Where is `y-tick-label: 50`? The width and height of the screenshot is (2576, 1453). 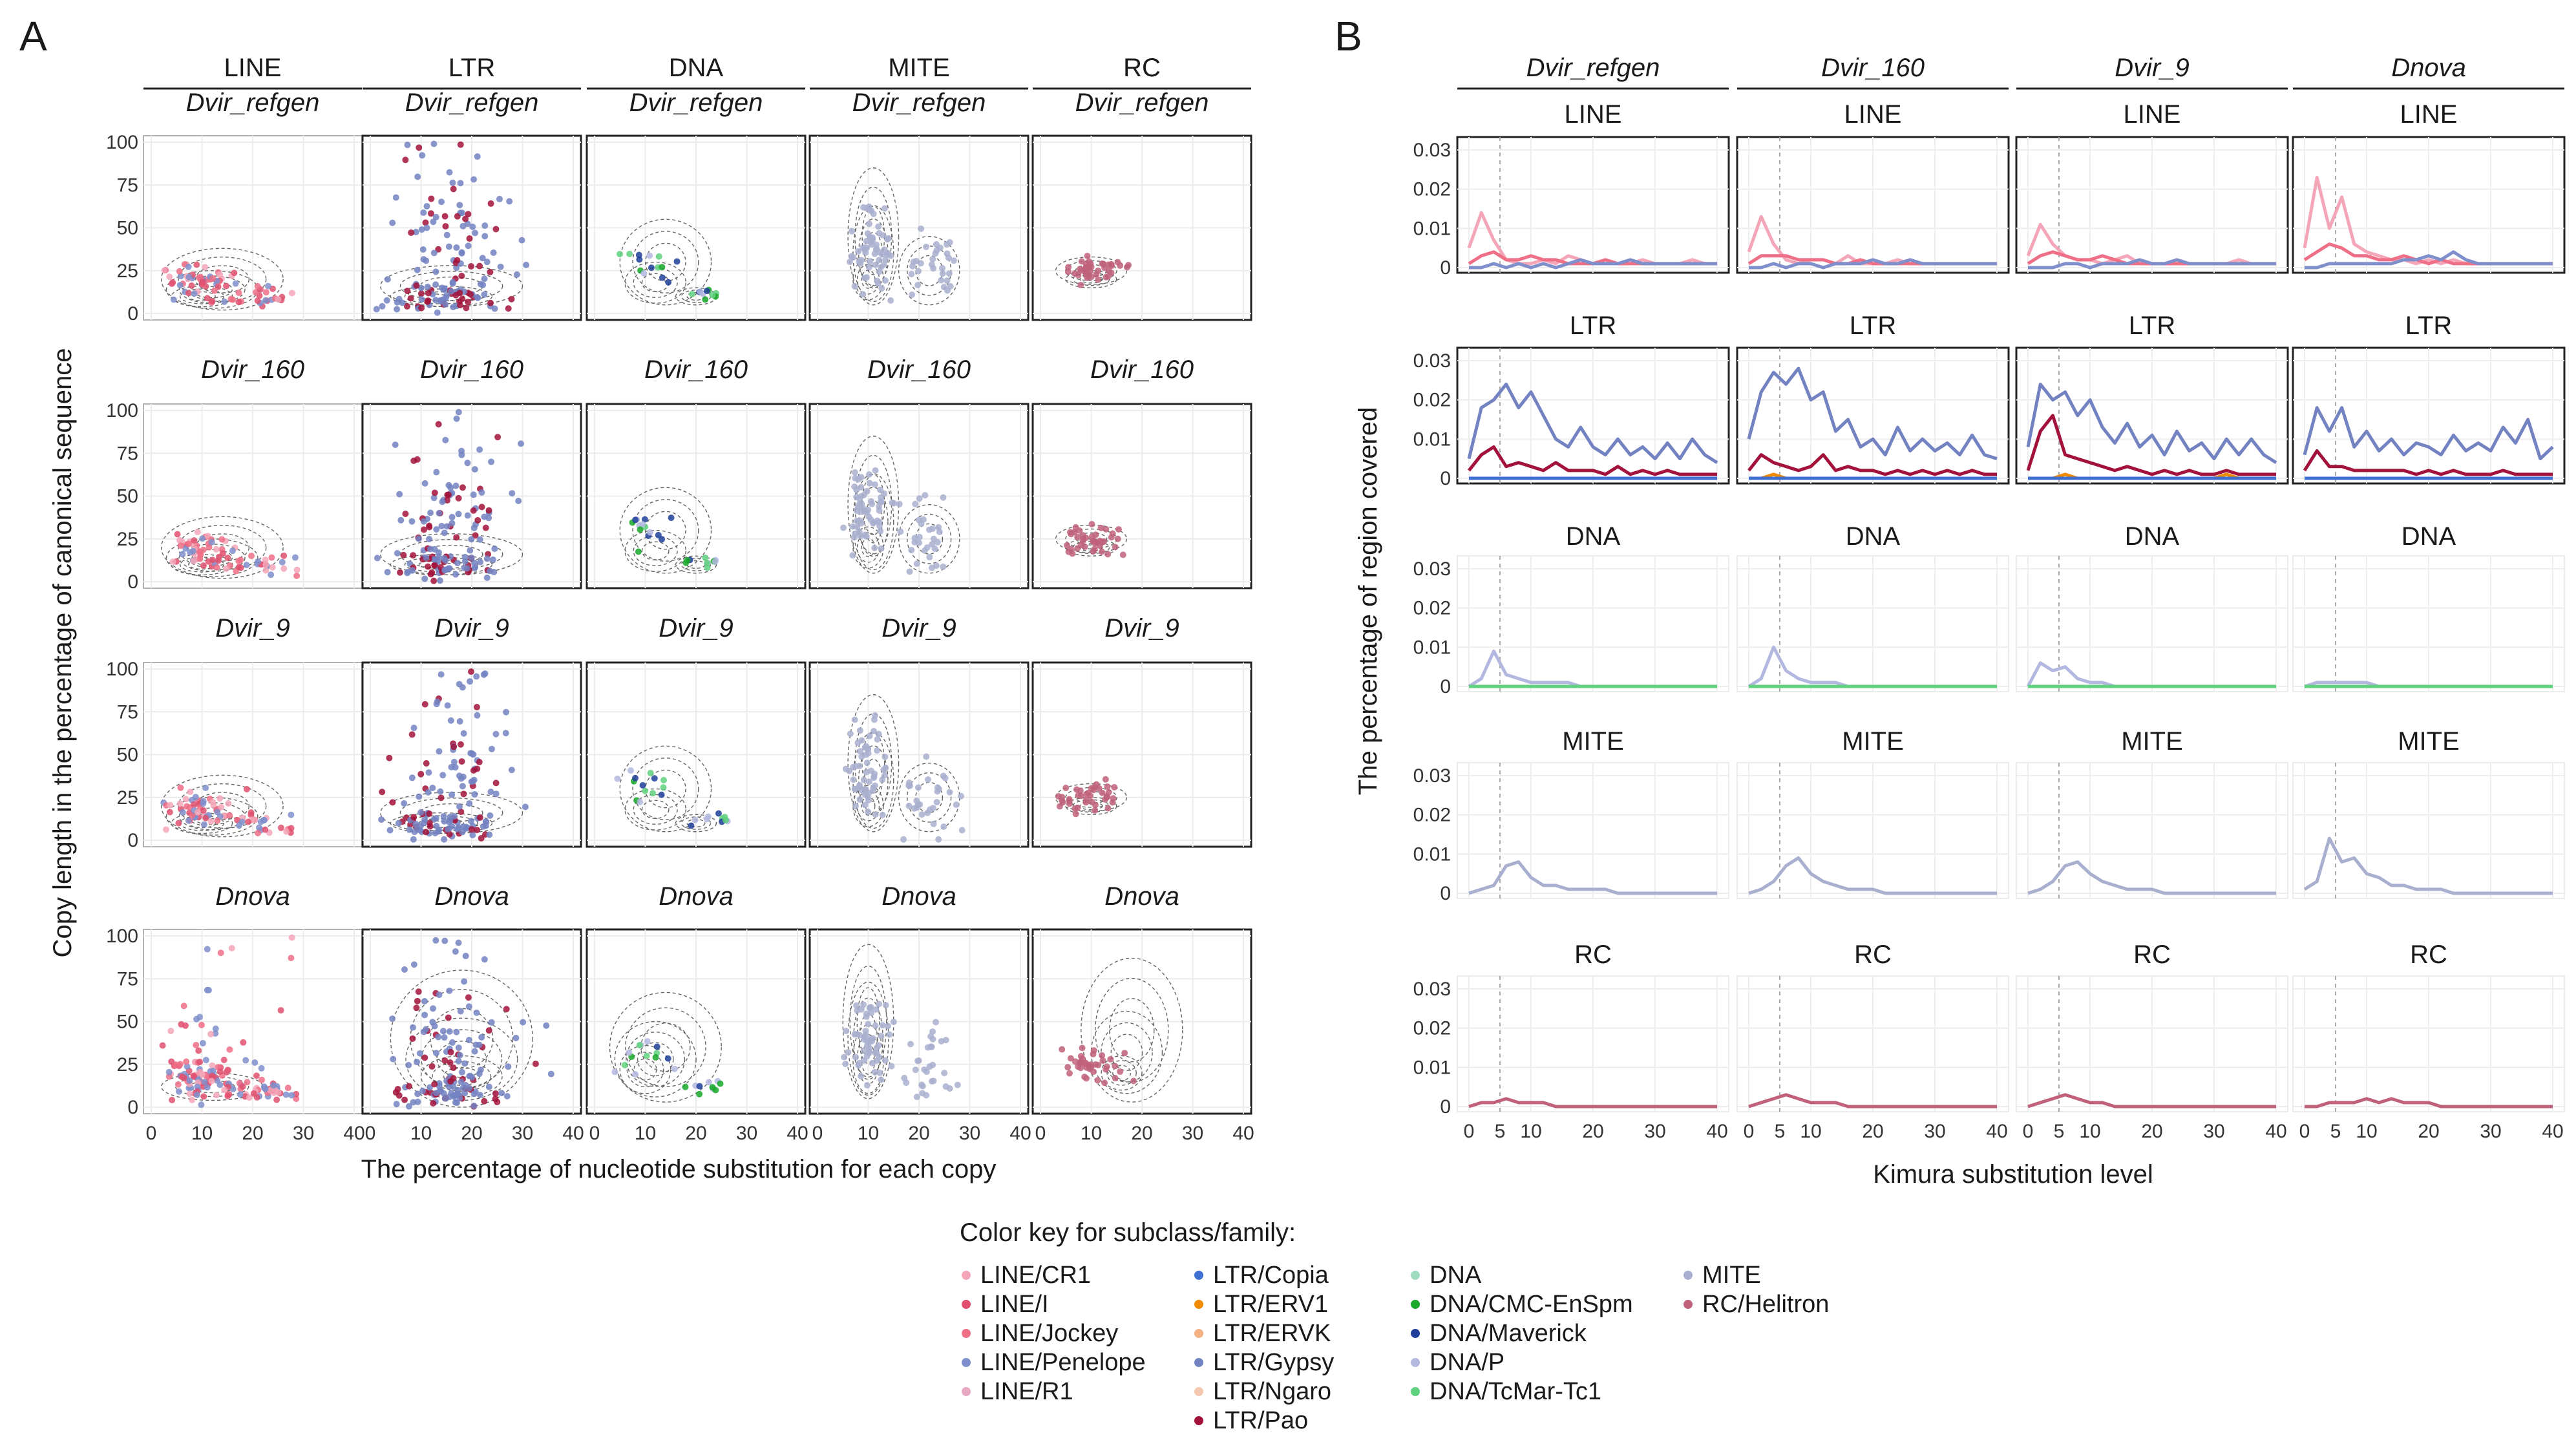
y-tick-label: 50 is located at coordinates (127, 1023).